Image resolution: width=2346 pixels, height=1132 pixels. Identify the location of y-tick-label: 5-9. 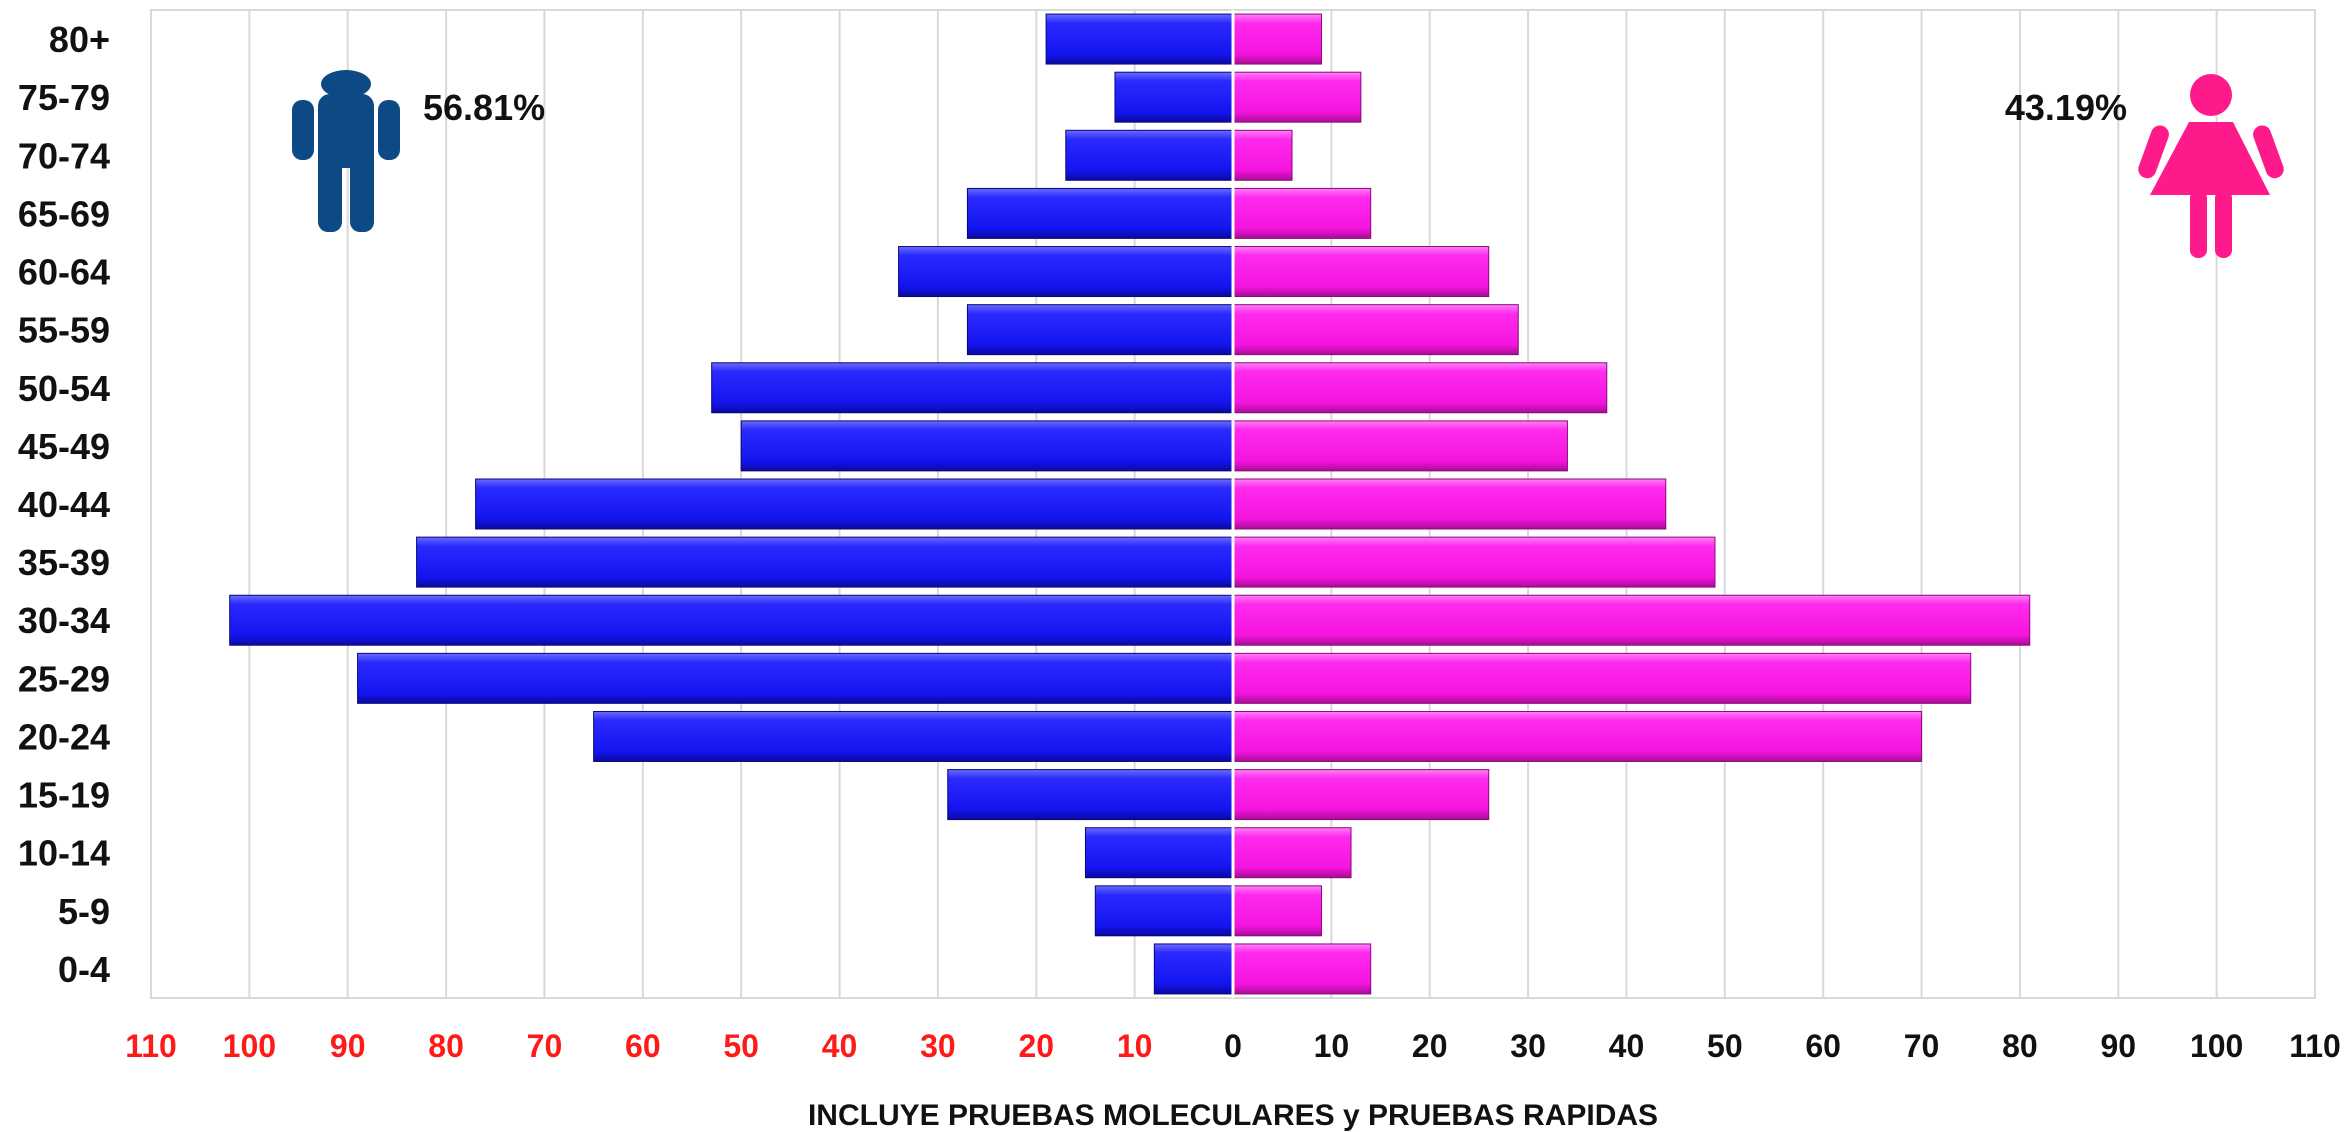
(84, 911).